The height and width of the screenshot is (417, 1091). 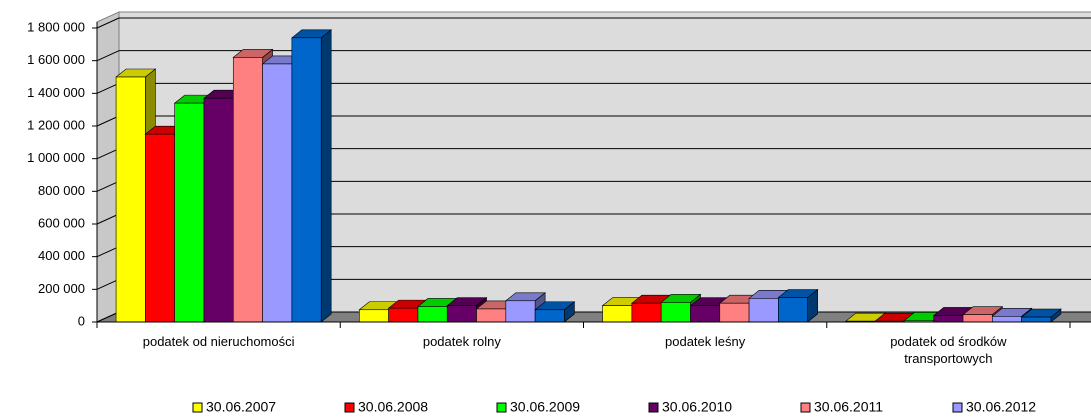 What do you see at coordinates (697, 407) in the screenshot?
I see `legend-label: 30.06.2010` at bounding box center [697, 407].